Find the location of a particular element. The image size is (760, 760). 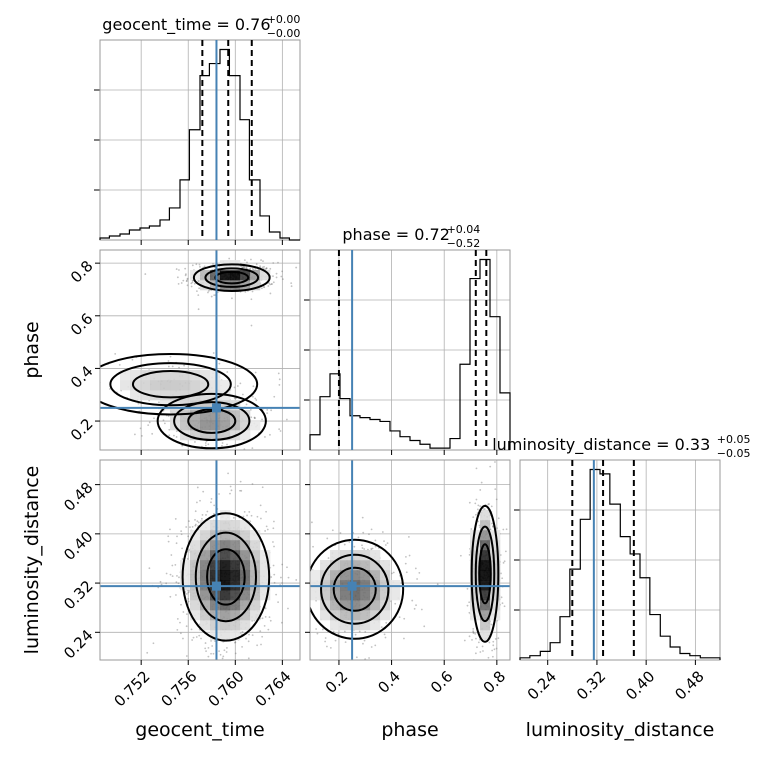

x-tick-label-geocent_time: 0.756 is located at coordinates (179, 688).